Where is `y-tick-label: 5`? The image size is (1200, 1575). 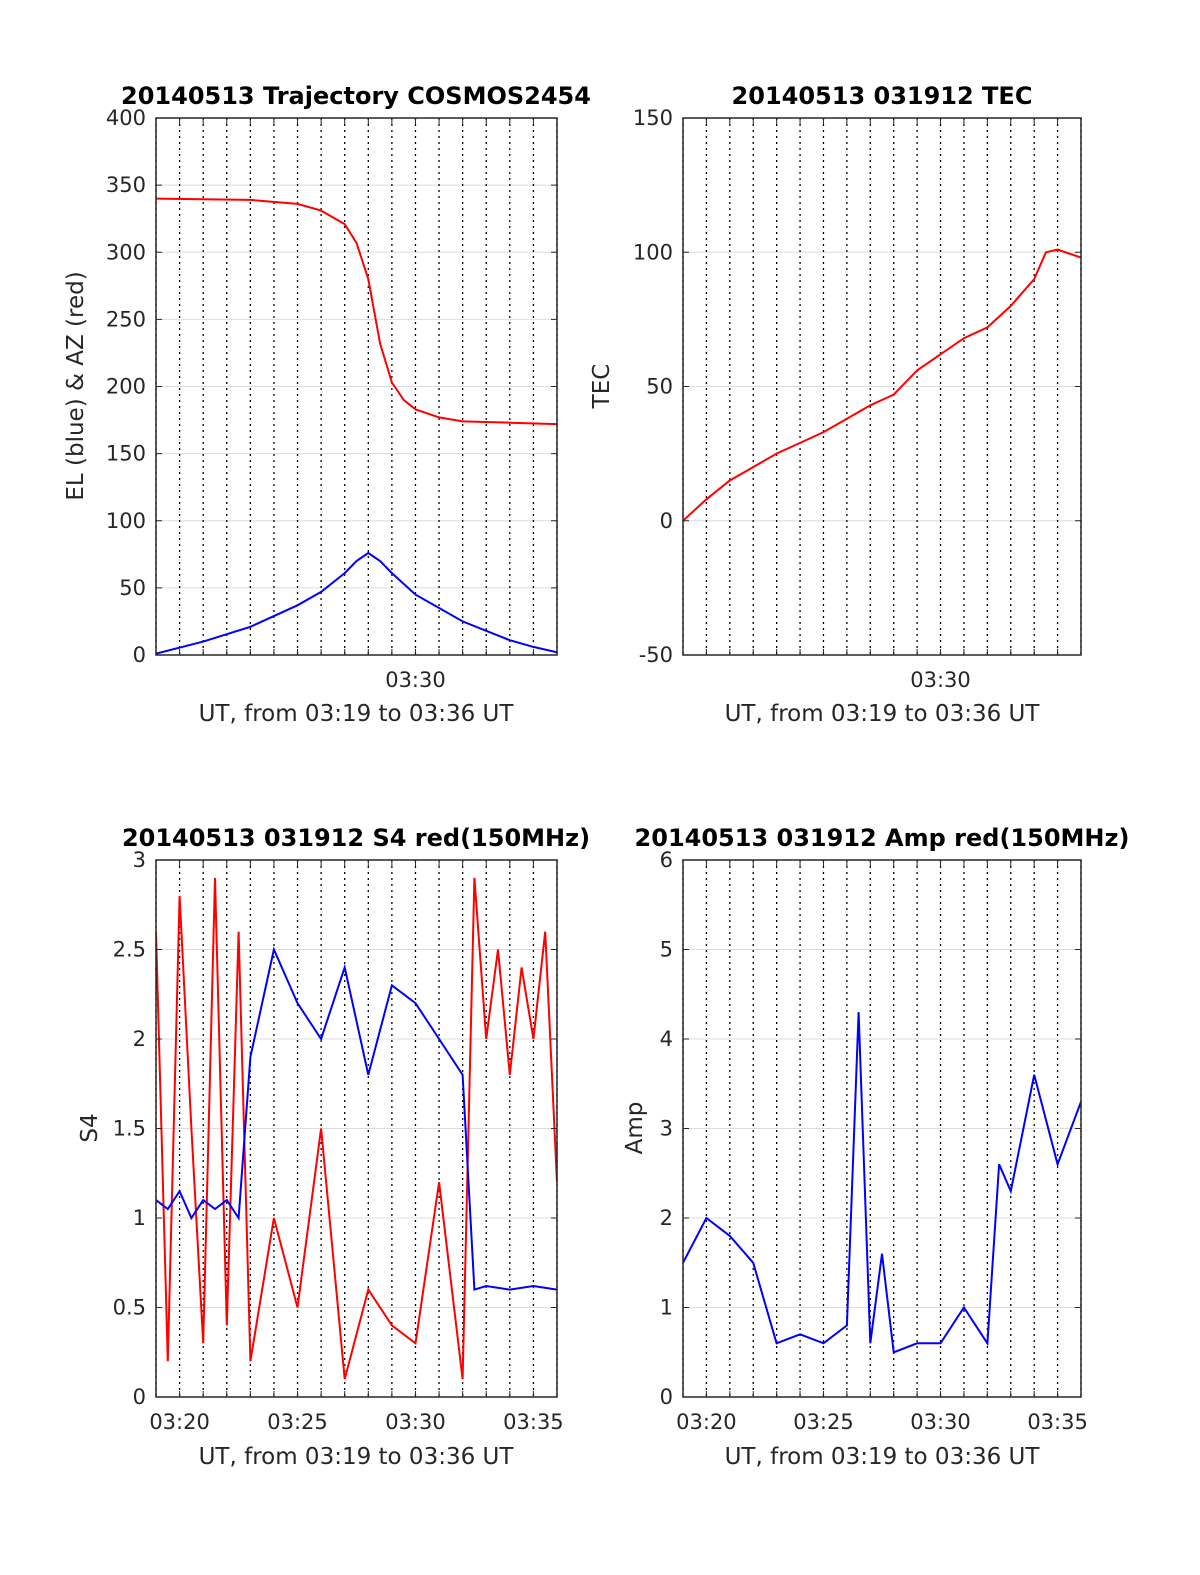
y-tick-label: 5 is located at coordinates (666, 950).